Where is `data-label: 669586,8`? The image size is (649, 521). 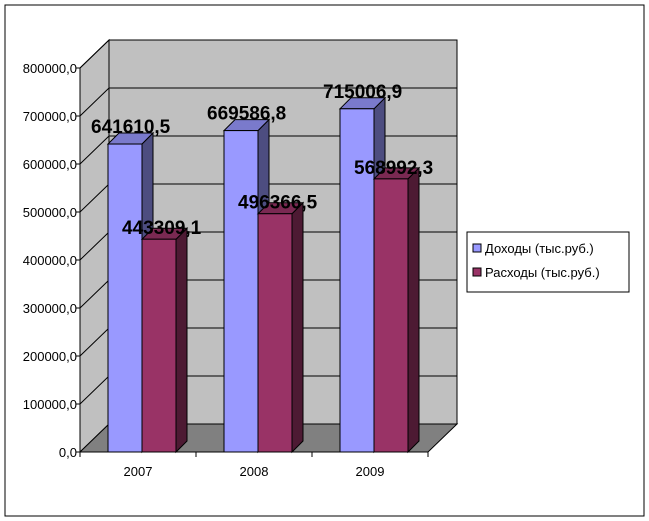 data-label: 669586,8 is located at coordinates (246, 114).